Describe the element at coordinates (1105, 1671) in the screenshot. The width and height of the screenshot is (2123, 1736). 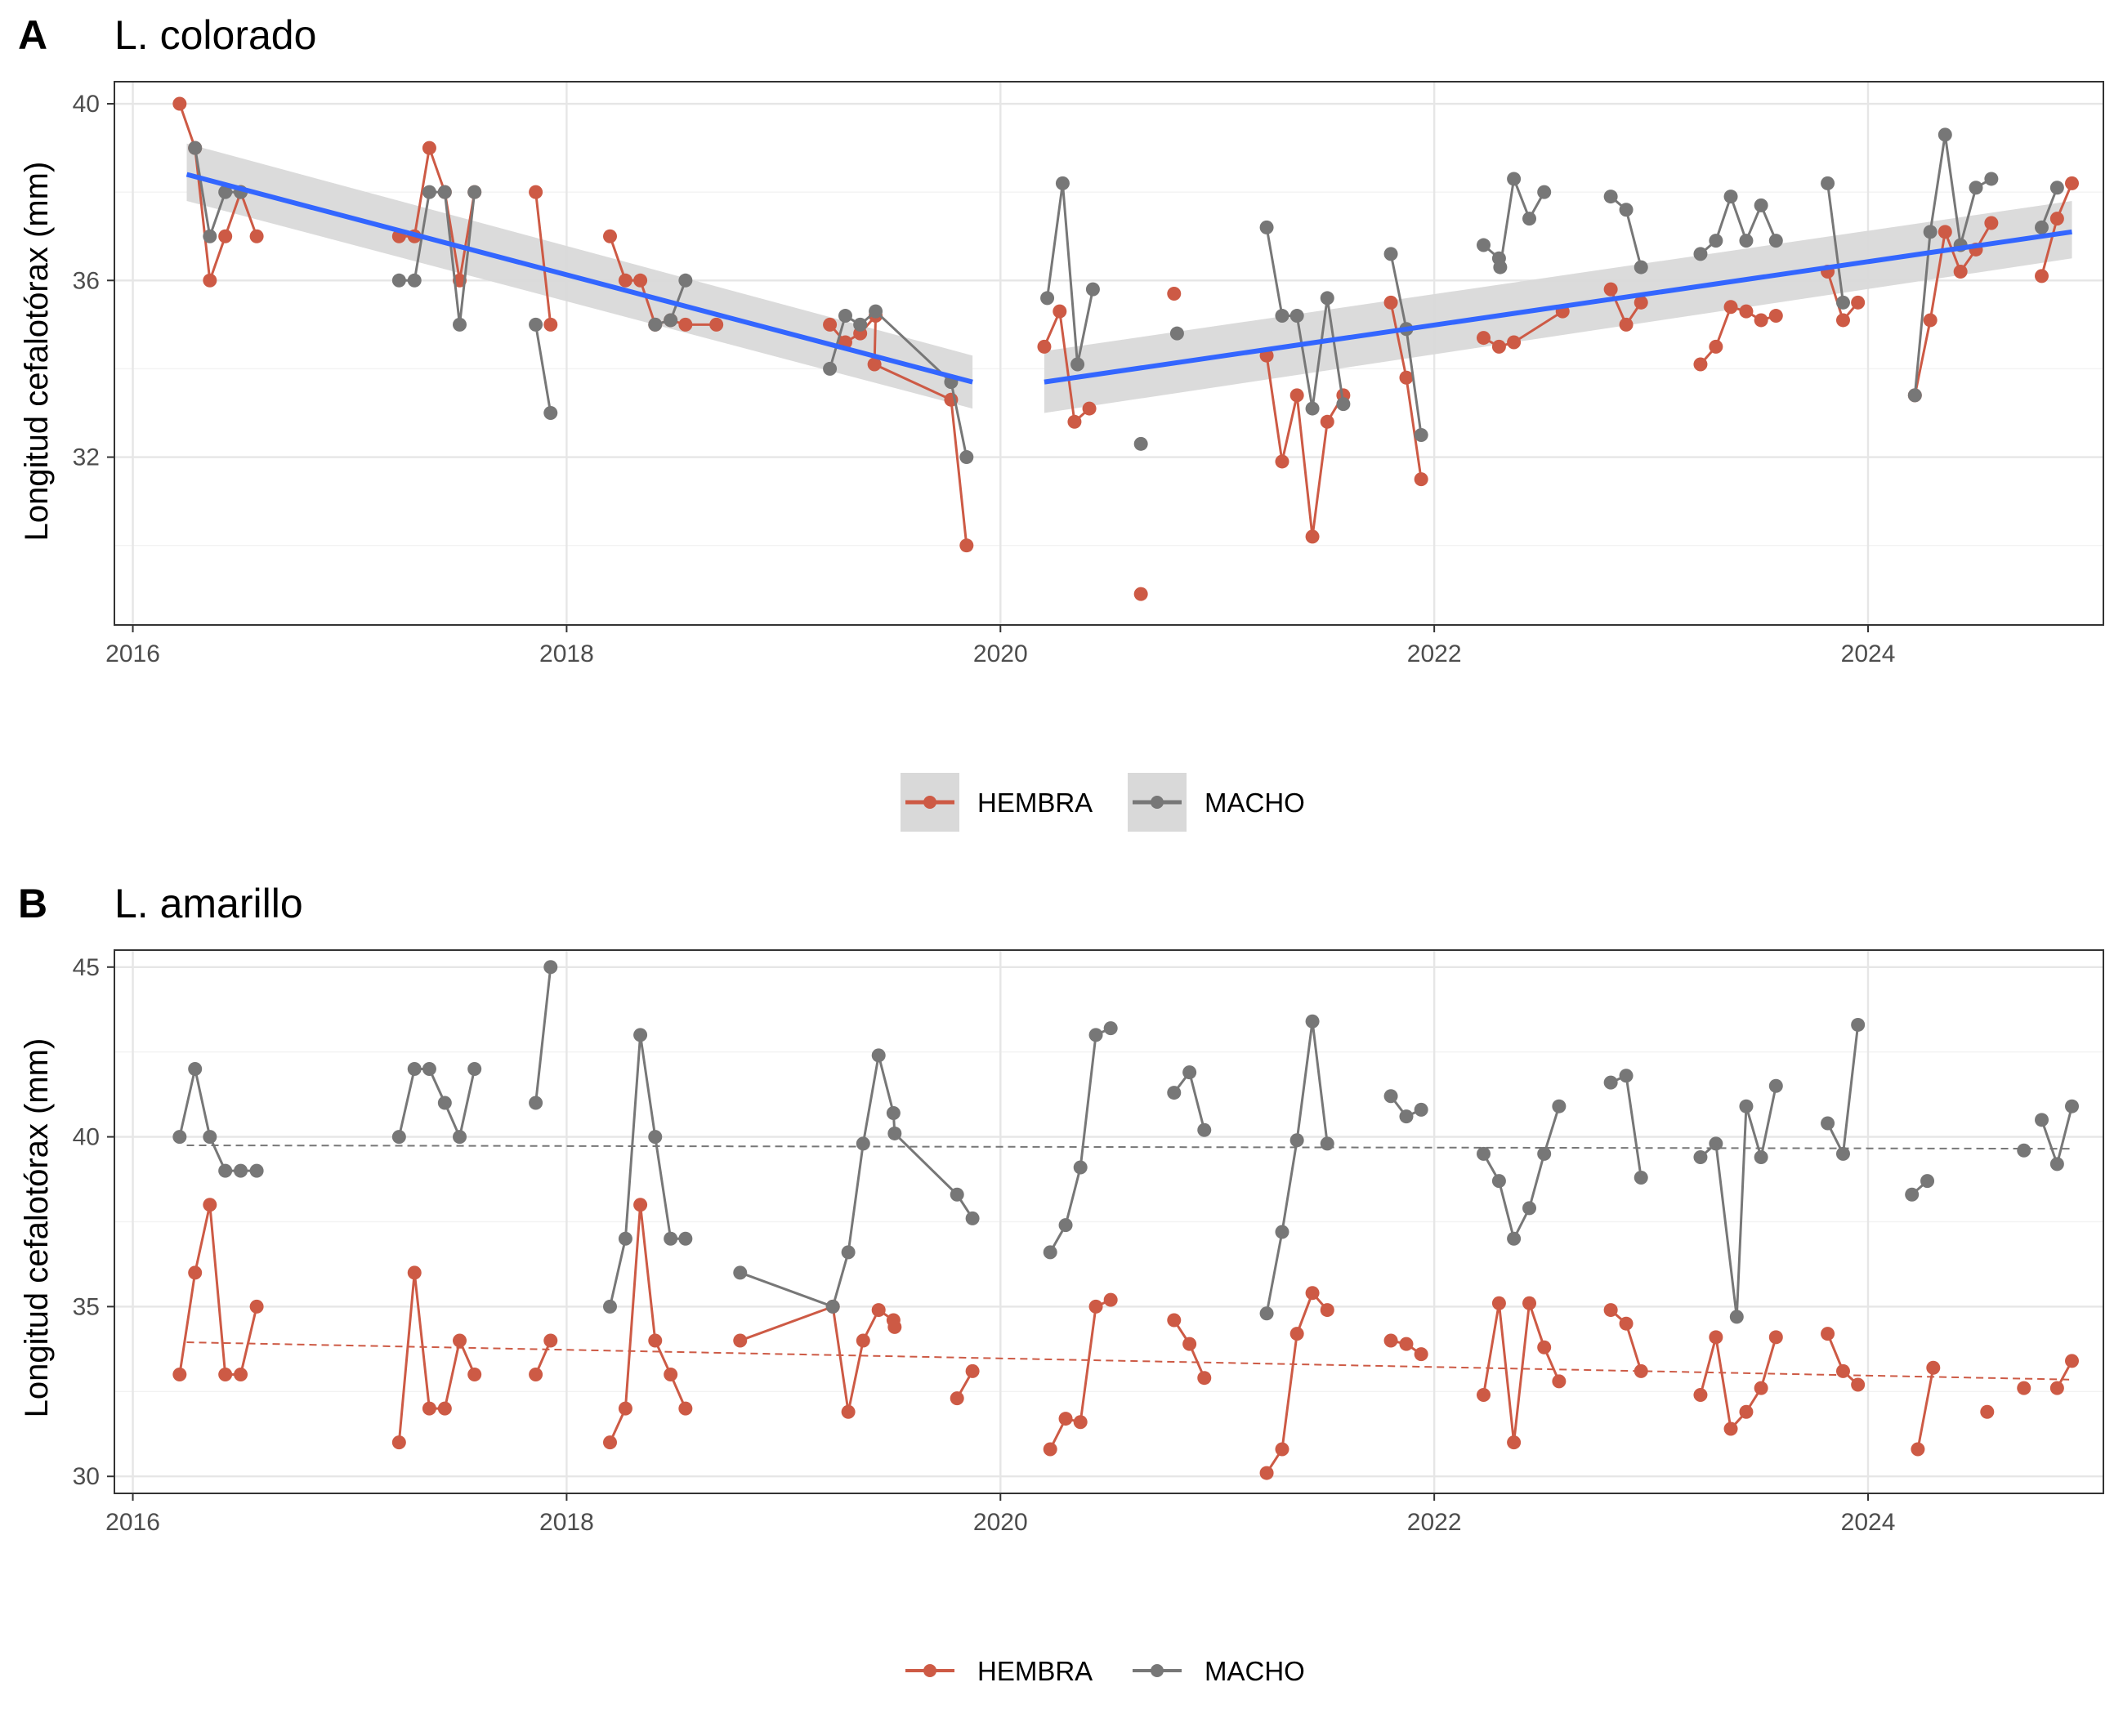
I see `panel-b-legend: HEMBRA MACHO` at that location.